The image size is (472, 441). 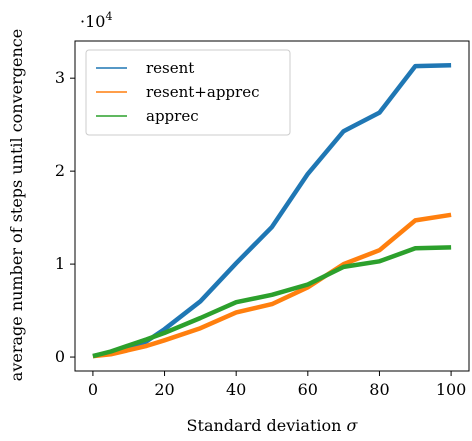 What do you see at coordinates (60, 356) in the screenshot?
I see `y-tick-label: 0` at bounding box center [60, 356].